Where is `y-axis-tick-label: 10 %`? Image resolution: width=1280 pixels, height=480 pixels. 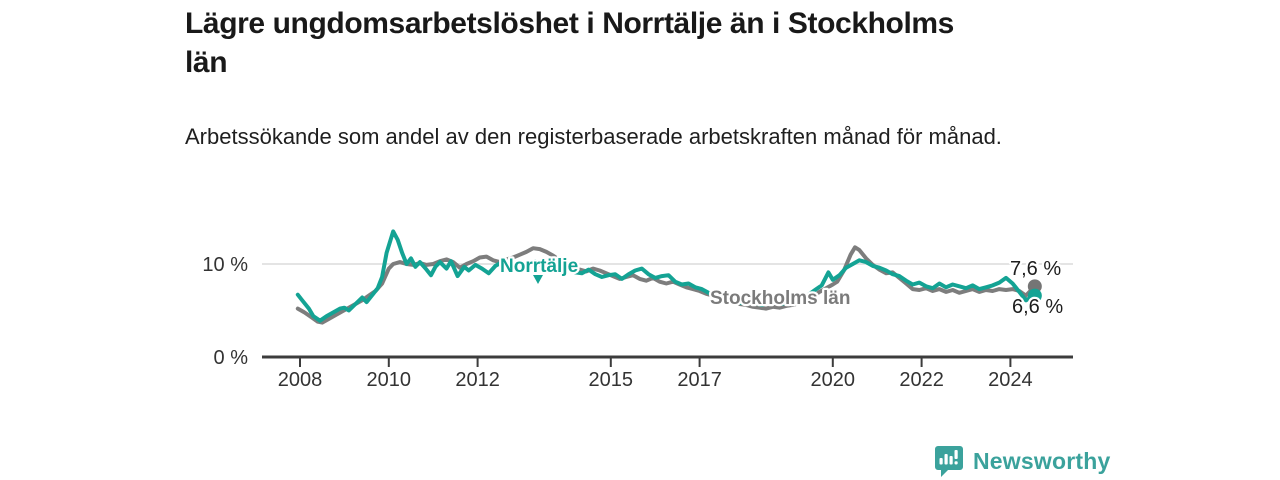
y-axis-tick-label: 10 % is located at coordinates (225, 265).